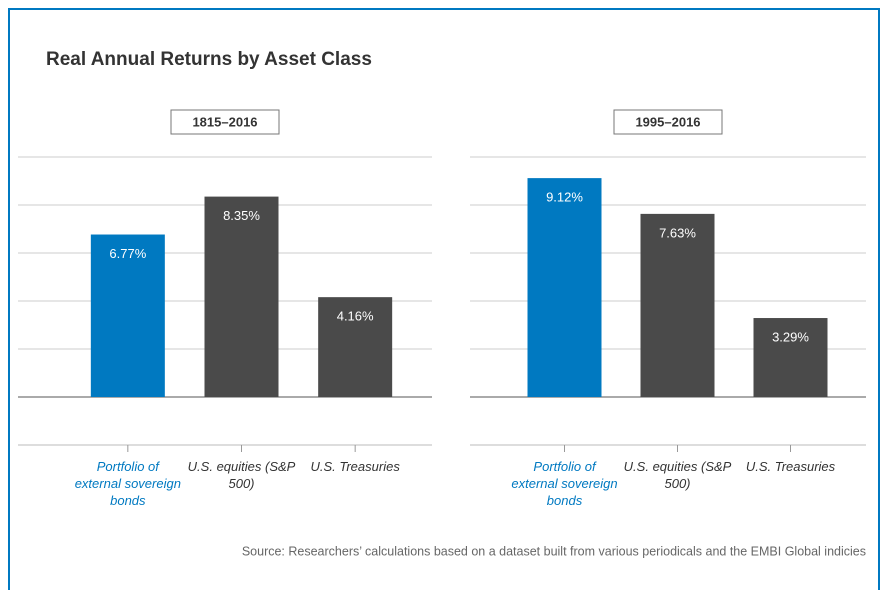 This screenshot has height=590, width=888. What do you see at coordinates (355, 316) in the screenshot?
I see `value-label: 4.16%` at bounding box center [355, 316].